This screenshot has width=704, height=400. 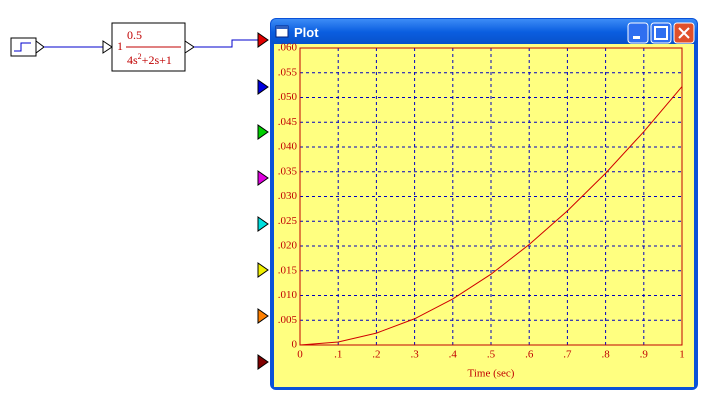 What do you see at coordinates (288, 196) in the screenshot?
I see `y-tick-label: .030` at bounding box center [288, 196].